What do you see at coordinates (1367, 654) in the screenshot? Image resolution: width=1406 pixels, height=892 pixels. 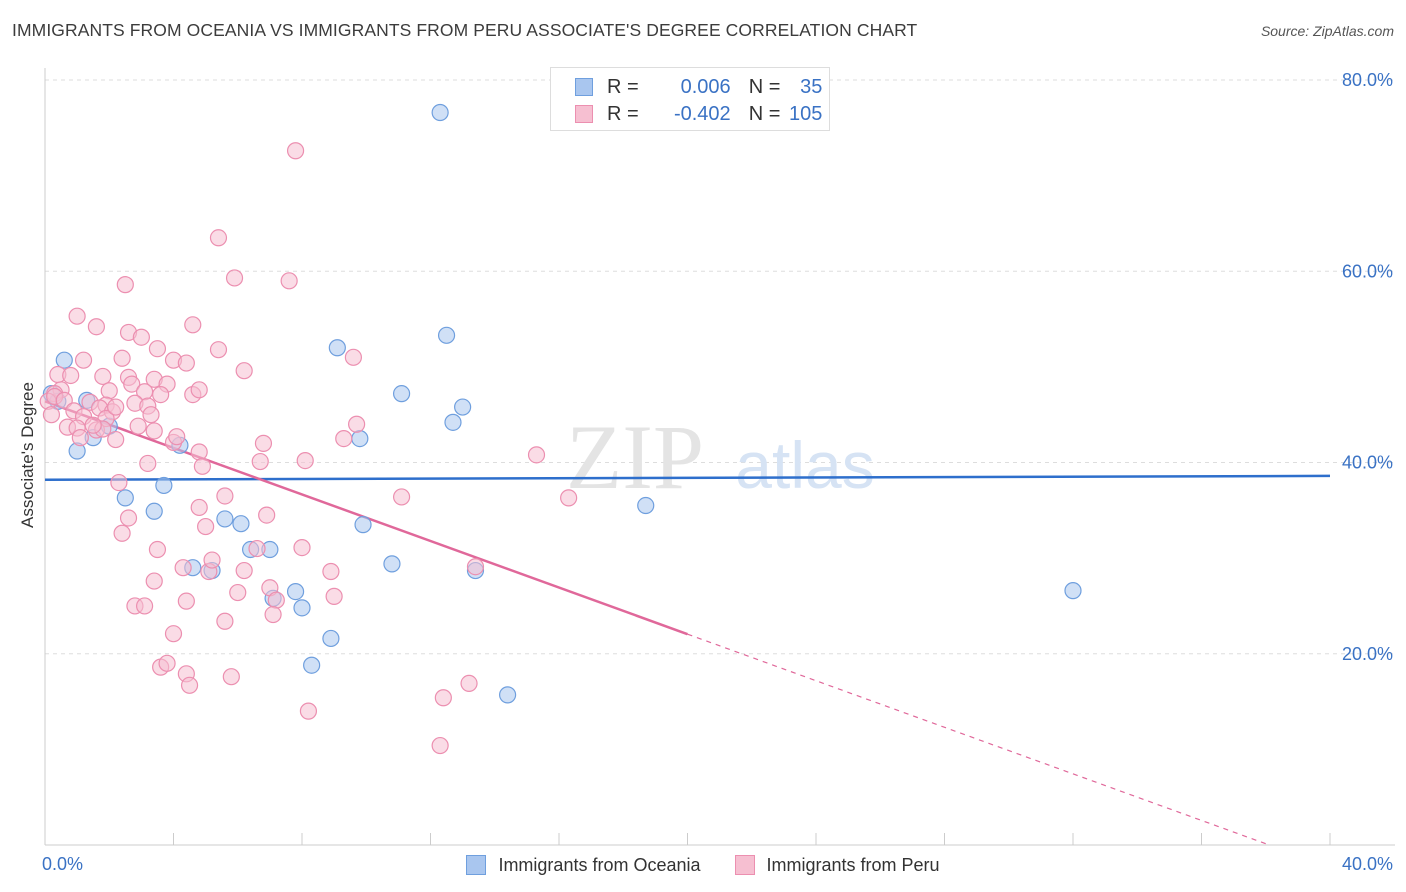 I see `y-tick-label: 20.0%` at bounding box center [1367, 654].